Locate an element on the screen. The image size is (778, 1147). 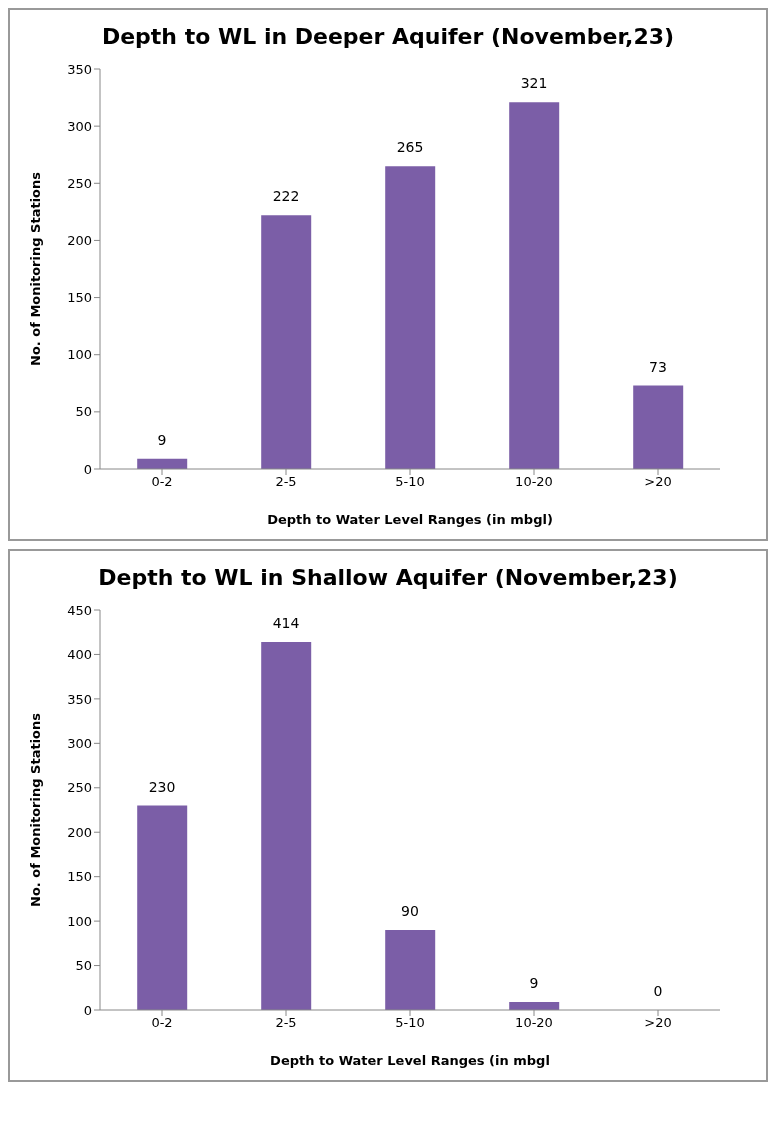
x-axis-title: Depth to Water Level Ranges (in mbgl) is located at coordinates (410, 519).